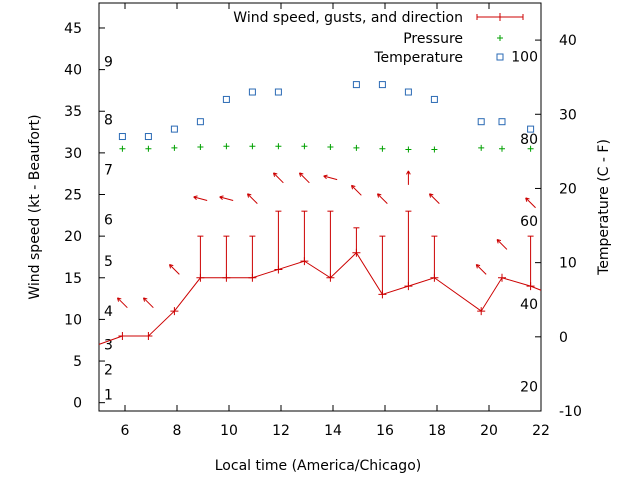 This screenshot has height=484, width=640. I want to click on x-tick-label: 14, so click(333, 431).